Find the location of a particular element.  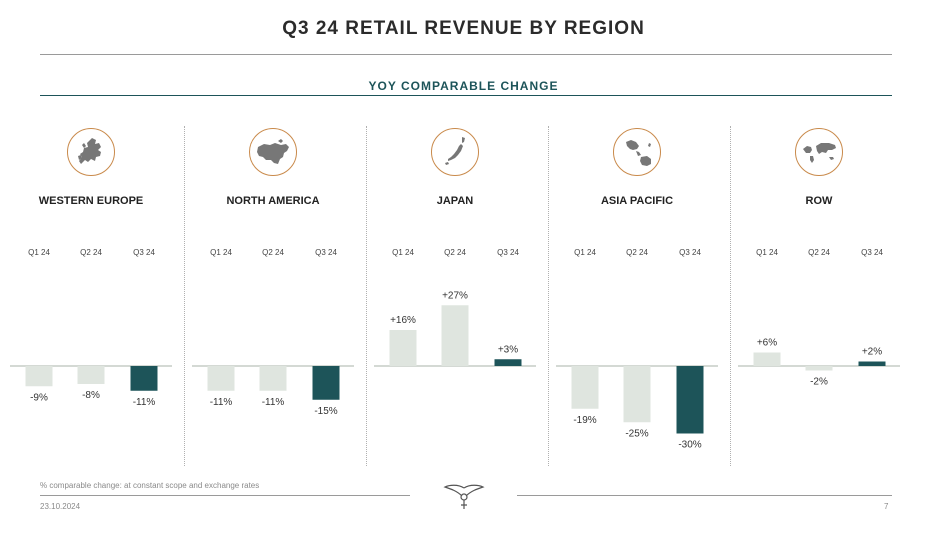

asia-pacific-map-icon is located at coordinates (637, 152).